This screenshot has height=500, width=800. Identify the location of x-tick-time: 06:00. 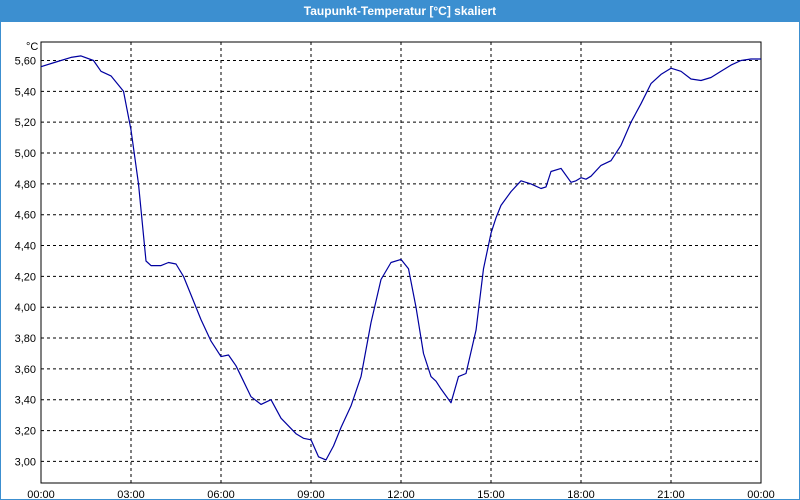
(221, 494).